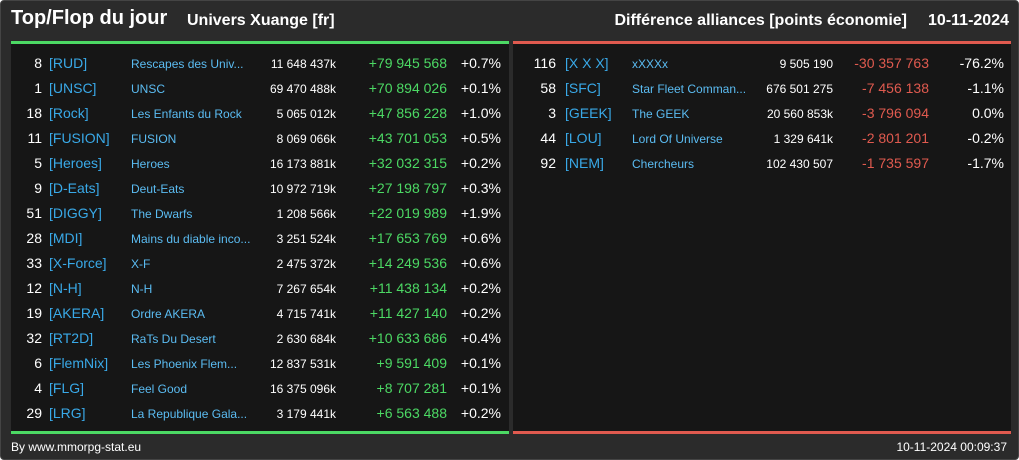 The height and width of the screenshot is (460, 1019). Describe the element at coordinates (34, 113) in the screenshot. I see `alliance-rank: 18` at that location.